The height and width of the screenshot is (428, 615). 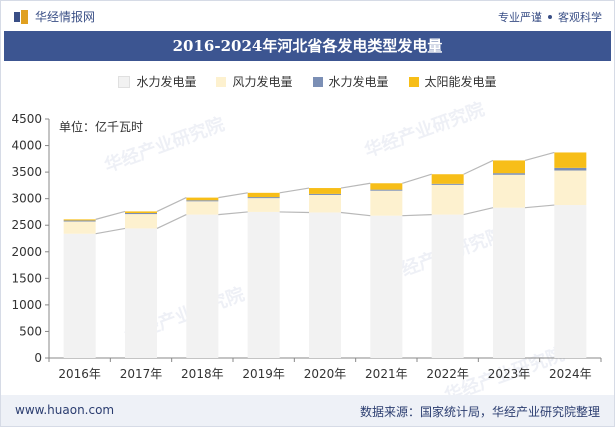 What do you see at coordinates (413, 81) in the screenshot?
I see `legend-swatch-solar` at bounding box center [413, 81].